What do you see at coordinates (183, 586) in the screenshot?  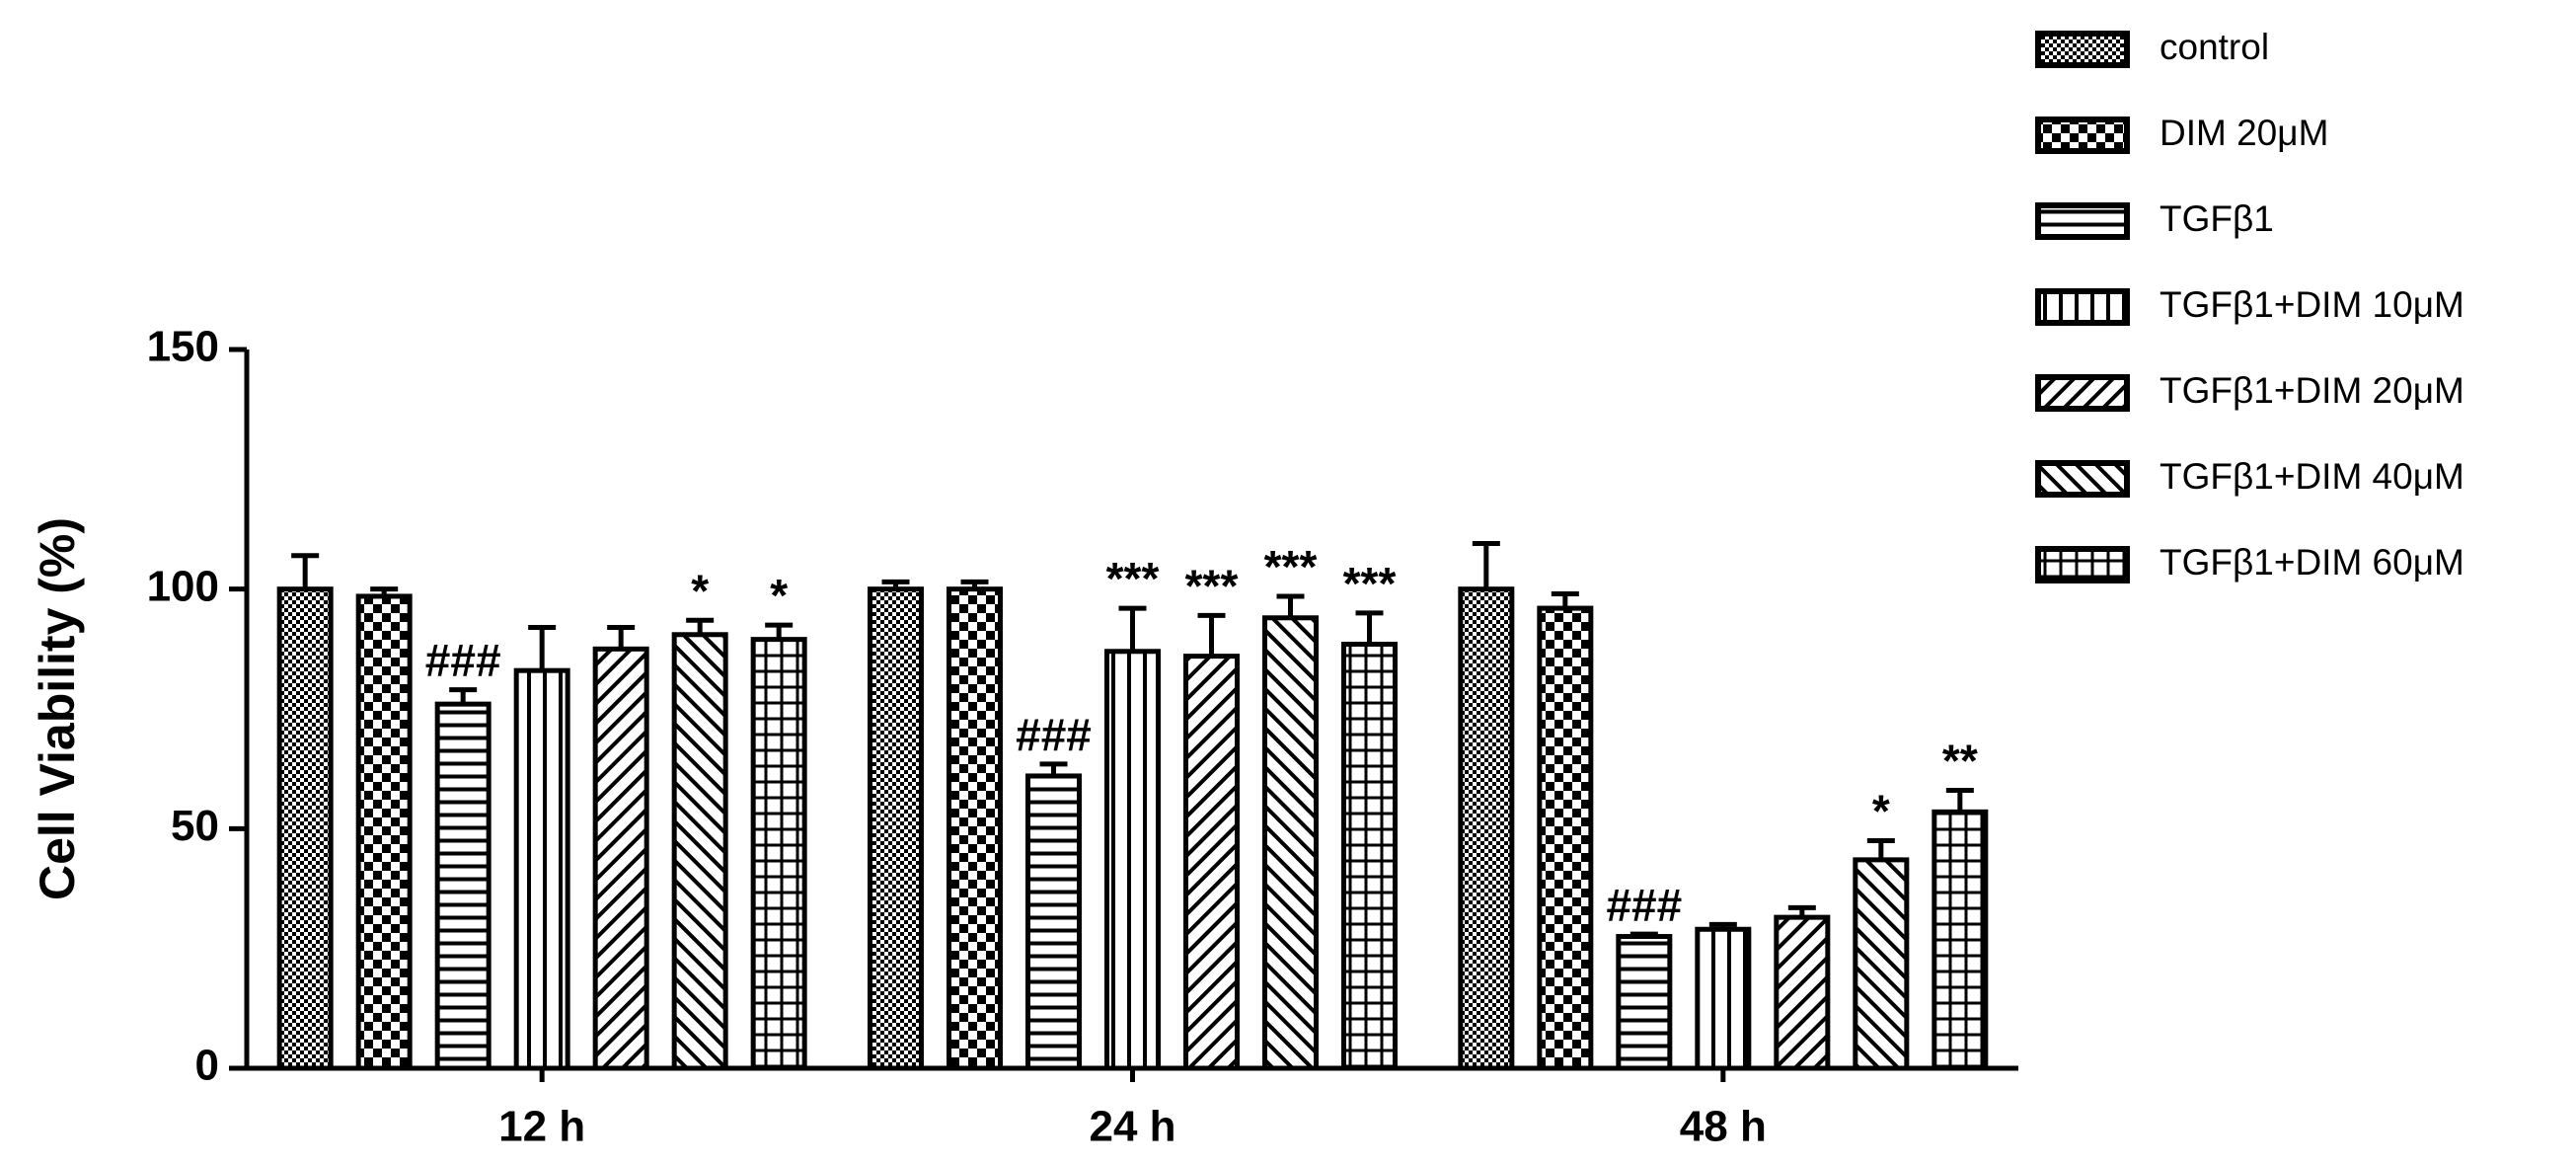 I see `y-tick-label: 100` at bounding box center [183, 586].